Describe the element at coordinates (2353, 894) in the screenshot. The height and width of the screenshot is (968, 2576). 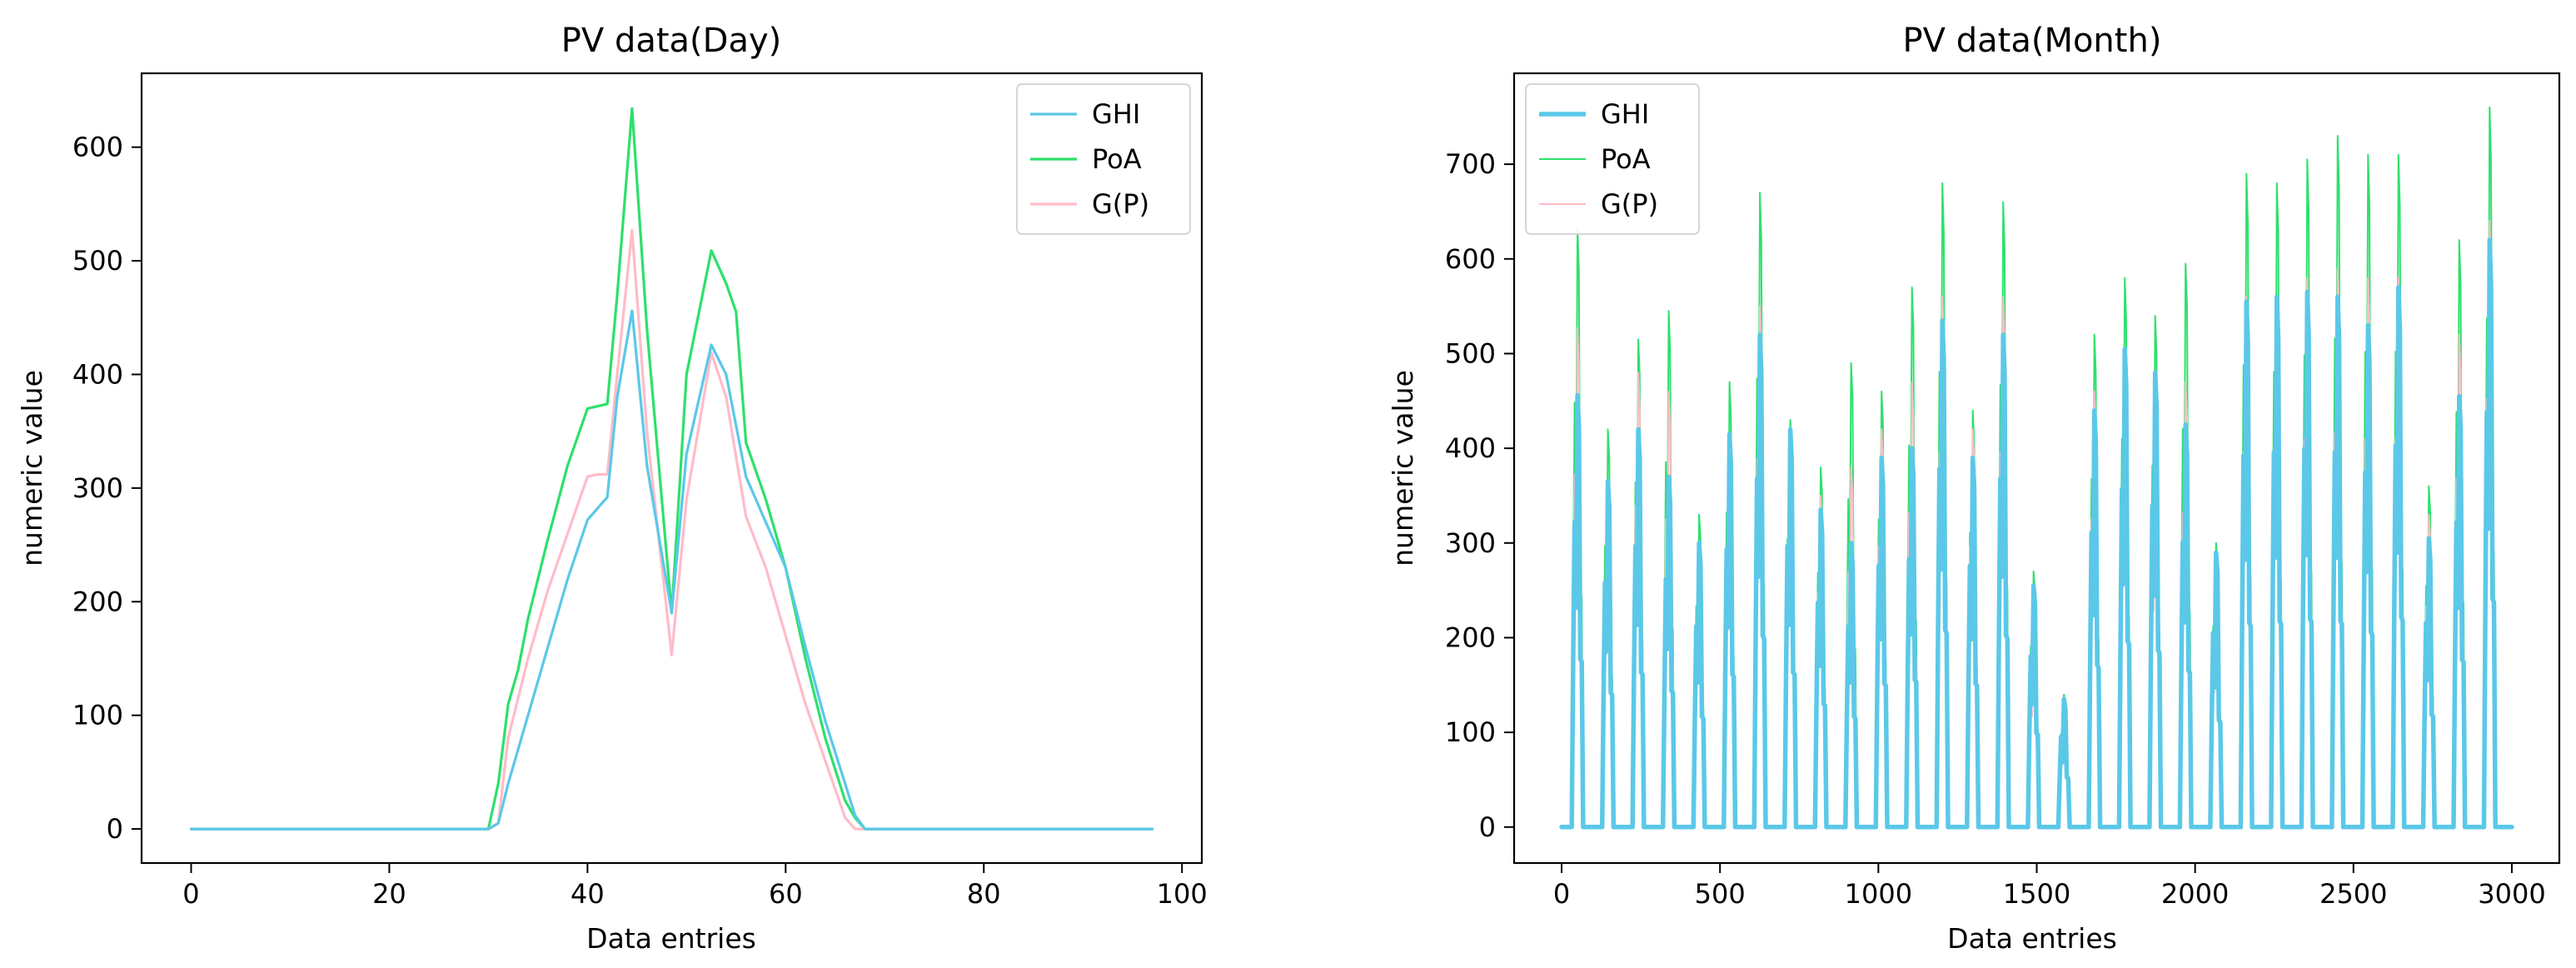
I see `x-tick-label: 2500` at that location.